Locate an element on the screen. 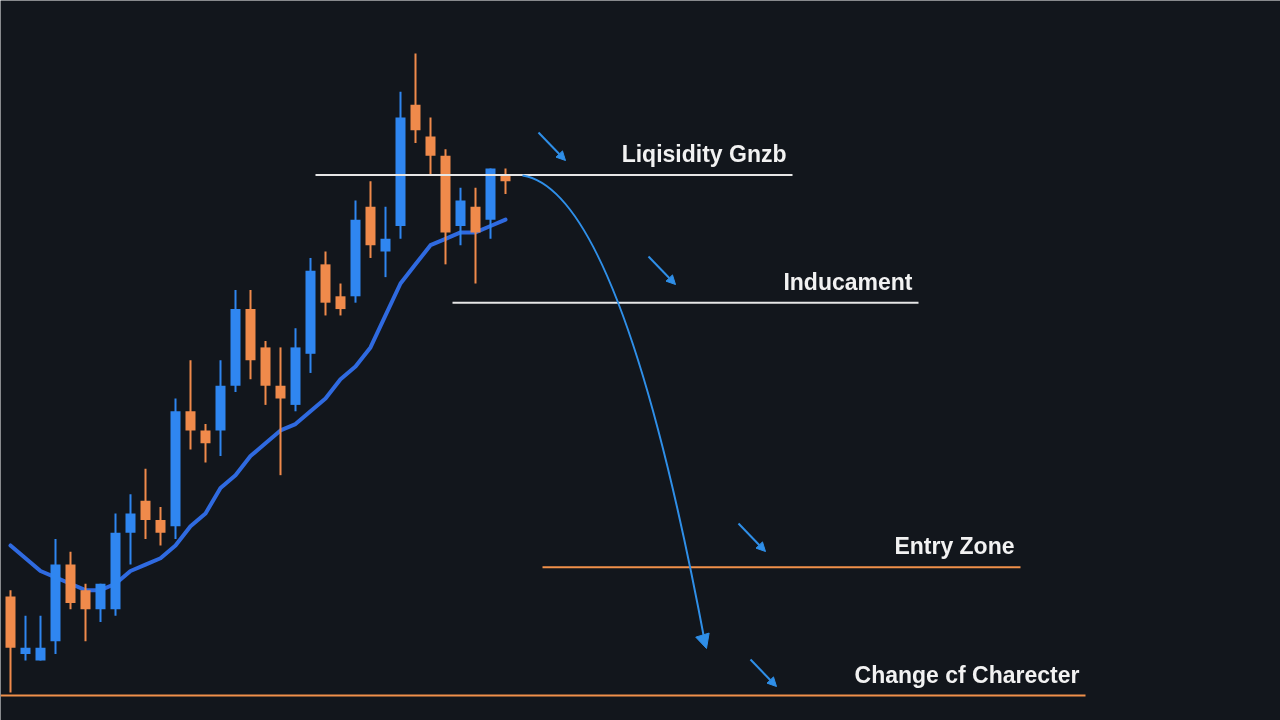 The height and width of the screenshot is (720, 1280). ref-line-label: Change cf Charecter is located at coordinates (967, 674).